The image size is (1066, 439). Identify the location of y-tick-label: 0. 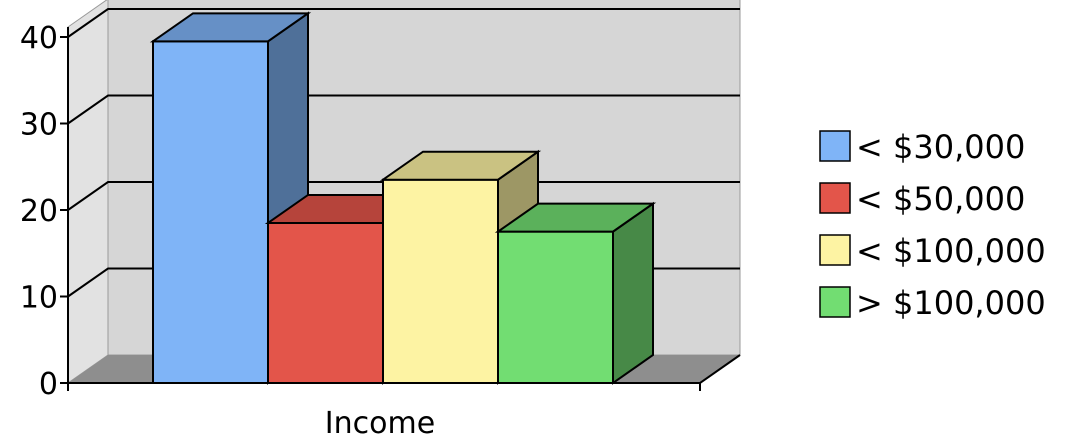
(48, 384).